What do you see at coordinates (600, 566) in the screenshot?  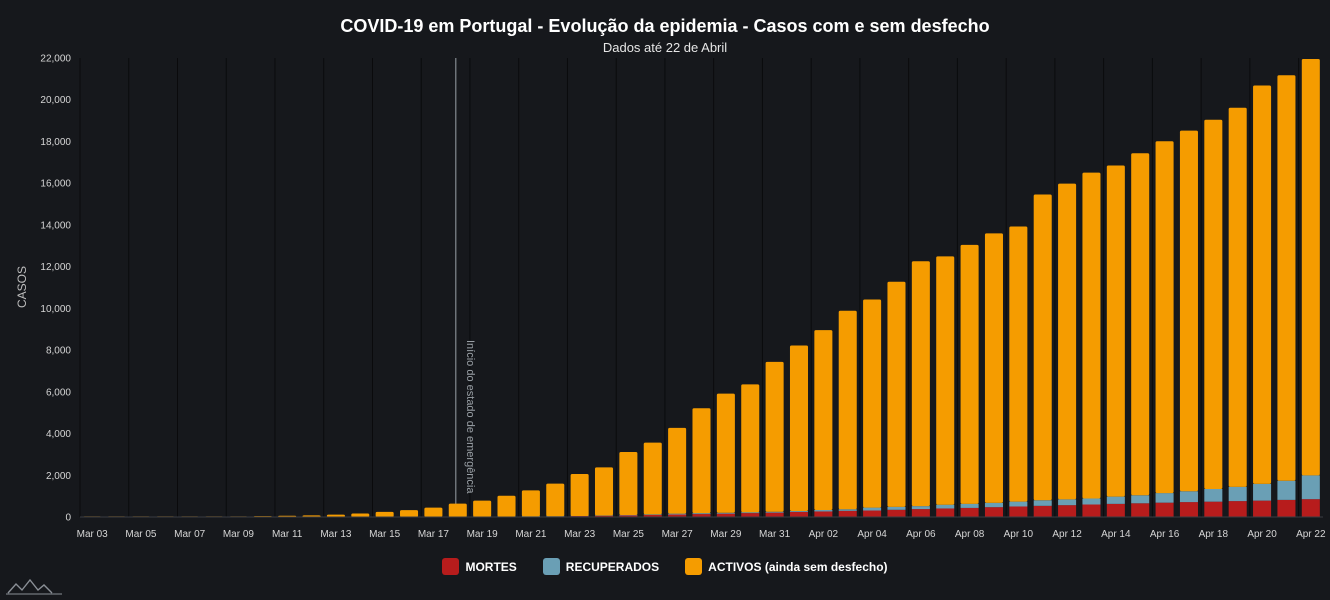 I see `legend-item-recuperados: RECUPERADOS` at bounding box center [600, 566].